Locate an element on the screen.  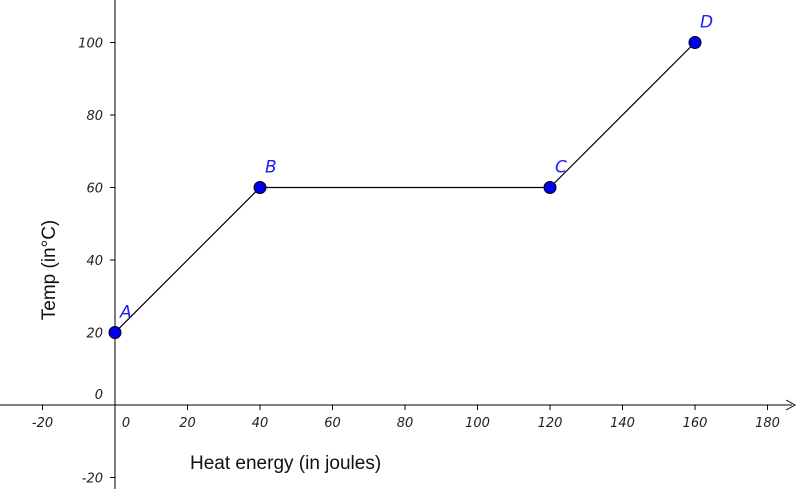
x-tick-label: 0 is located at coordinates (126, 423).